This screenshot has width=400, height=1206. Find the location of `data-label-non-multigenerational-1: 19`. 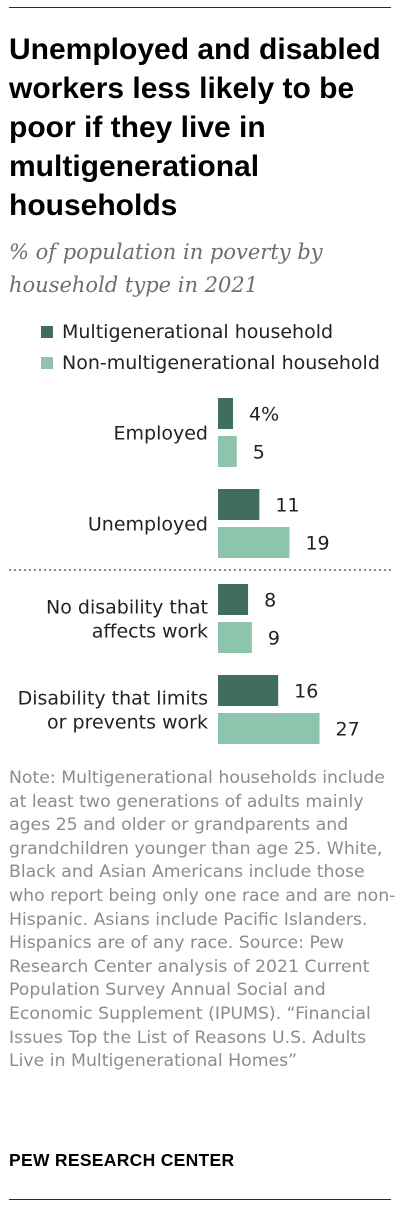

data-label-non-multigenerational-1: 19 is located at coordinates (317, 544).